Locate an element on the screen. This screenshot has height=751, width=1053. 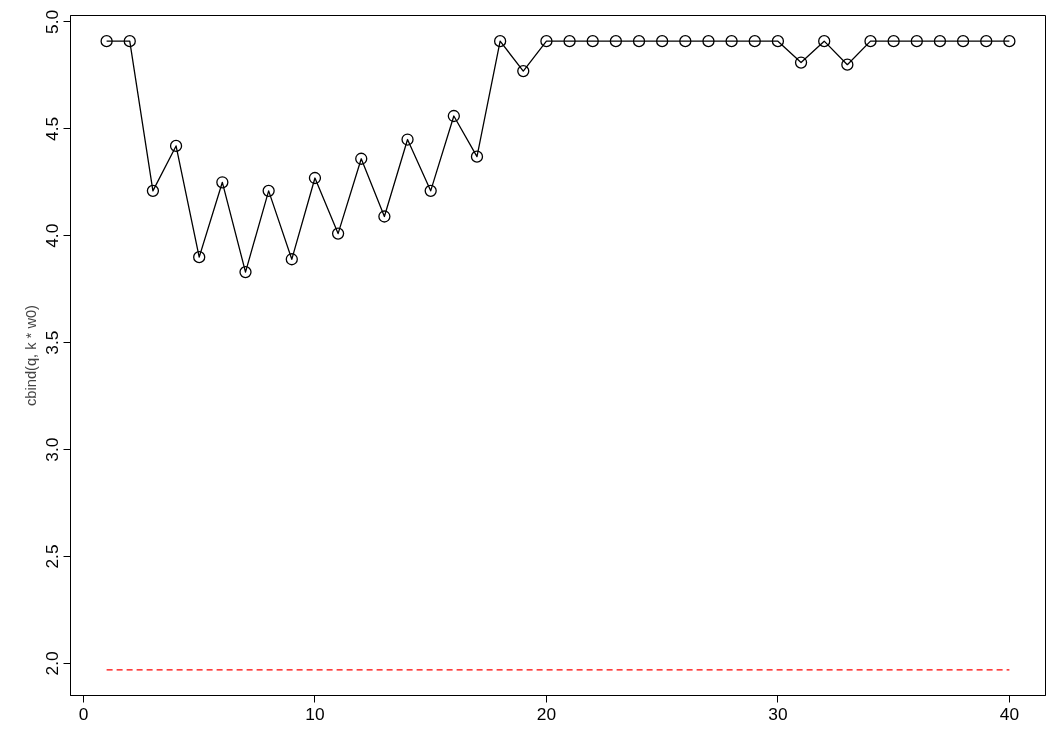
x-tick-label: 10 is located at coordinates (315, 713).